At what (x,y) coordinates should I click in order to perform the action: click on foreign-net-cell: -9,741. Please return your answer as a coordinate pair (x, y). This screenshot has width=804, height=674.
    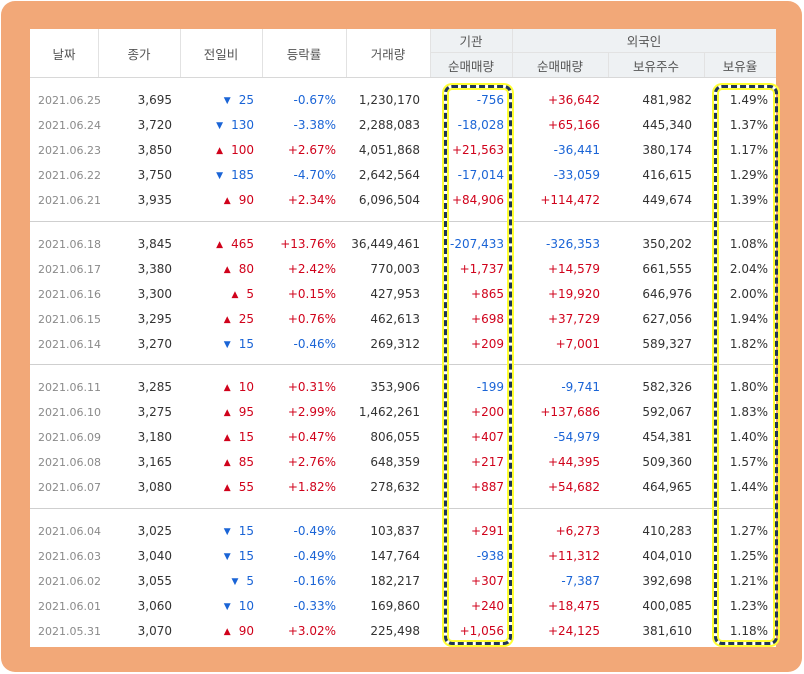
    Looking at the image, I should click on (580, 387).